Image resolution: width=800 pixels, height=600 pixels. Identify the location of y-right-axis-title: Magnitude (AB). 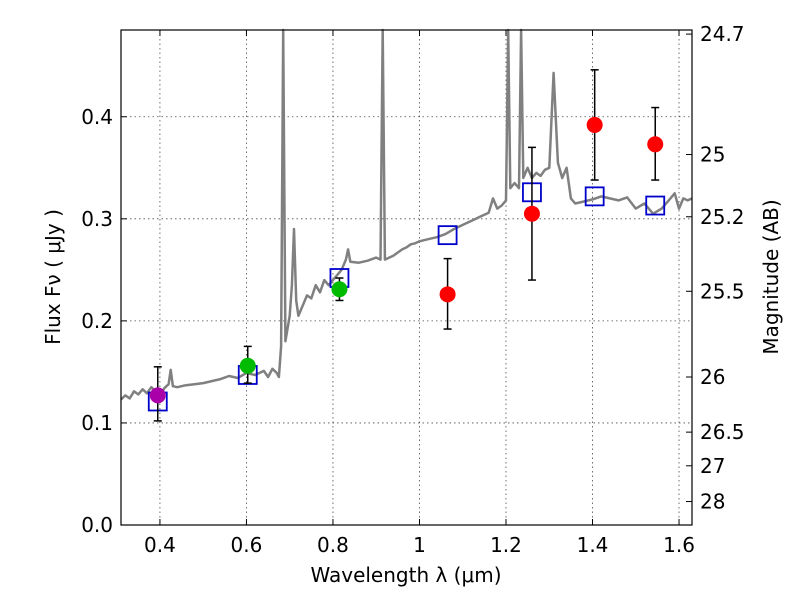
(771, 276).